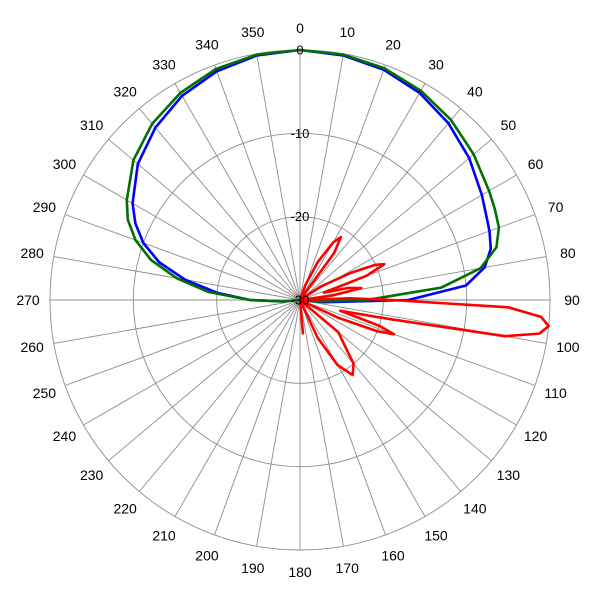 The height and width of the screenshot is (600, 600). What do you see at coordinates (164, 536) in the screenshot?
I see `angle-tick-label: 210` at bounding box center [164, 536].